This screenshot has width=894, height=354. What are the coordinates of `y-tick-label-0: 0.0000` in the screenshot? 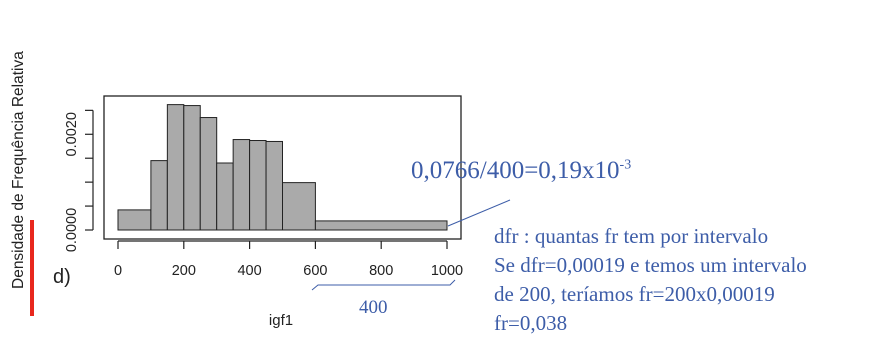 It's located at (72, 230).